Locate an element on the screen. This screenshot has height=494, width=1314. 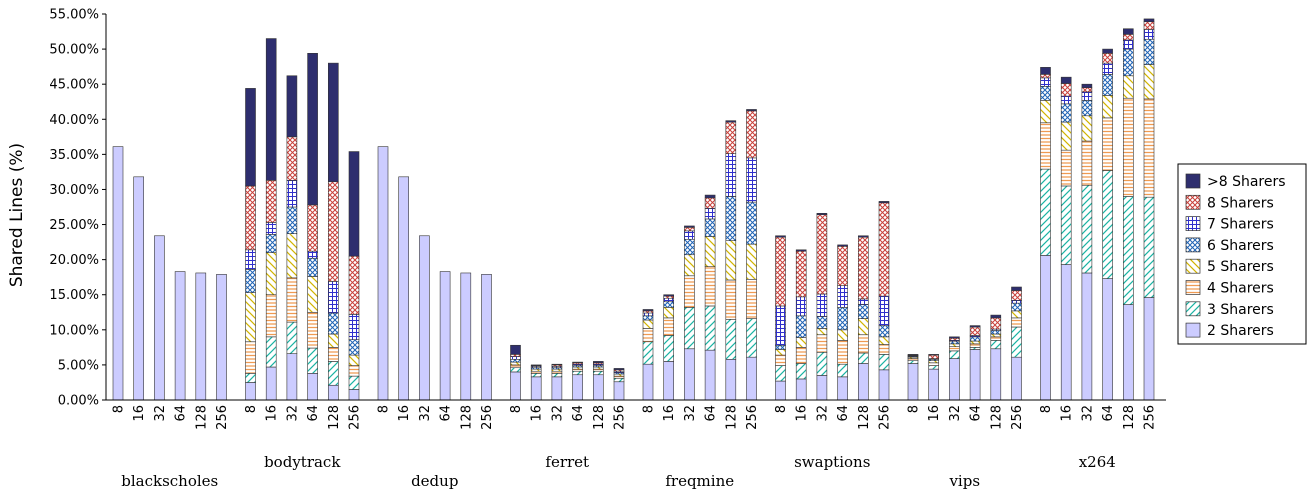
bar-group-ferret is located at coordinates (567, 372).